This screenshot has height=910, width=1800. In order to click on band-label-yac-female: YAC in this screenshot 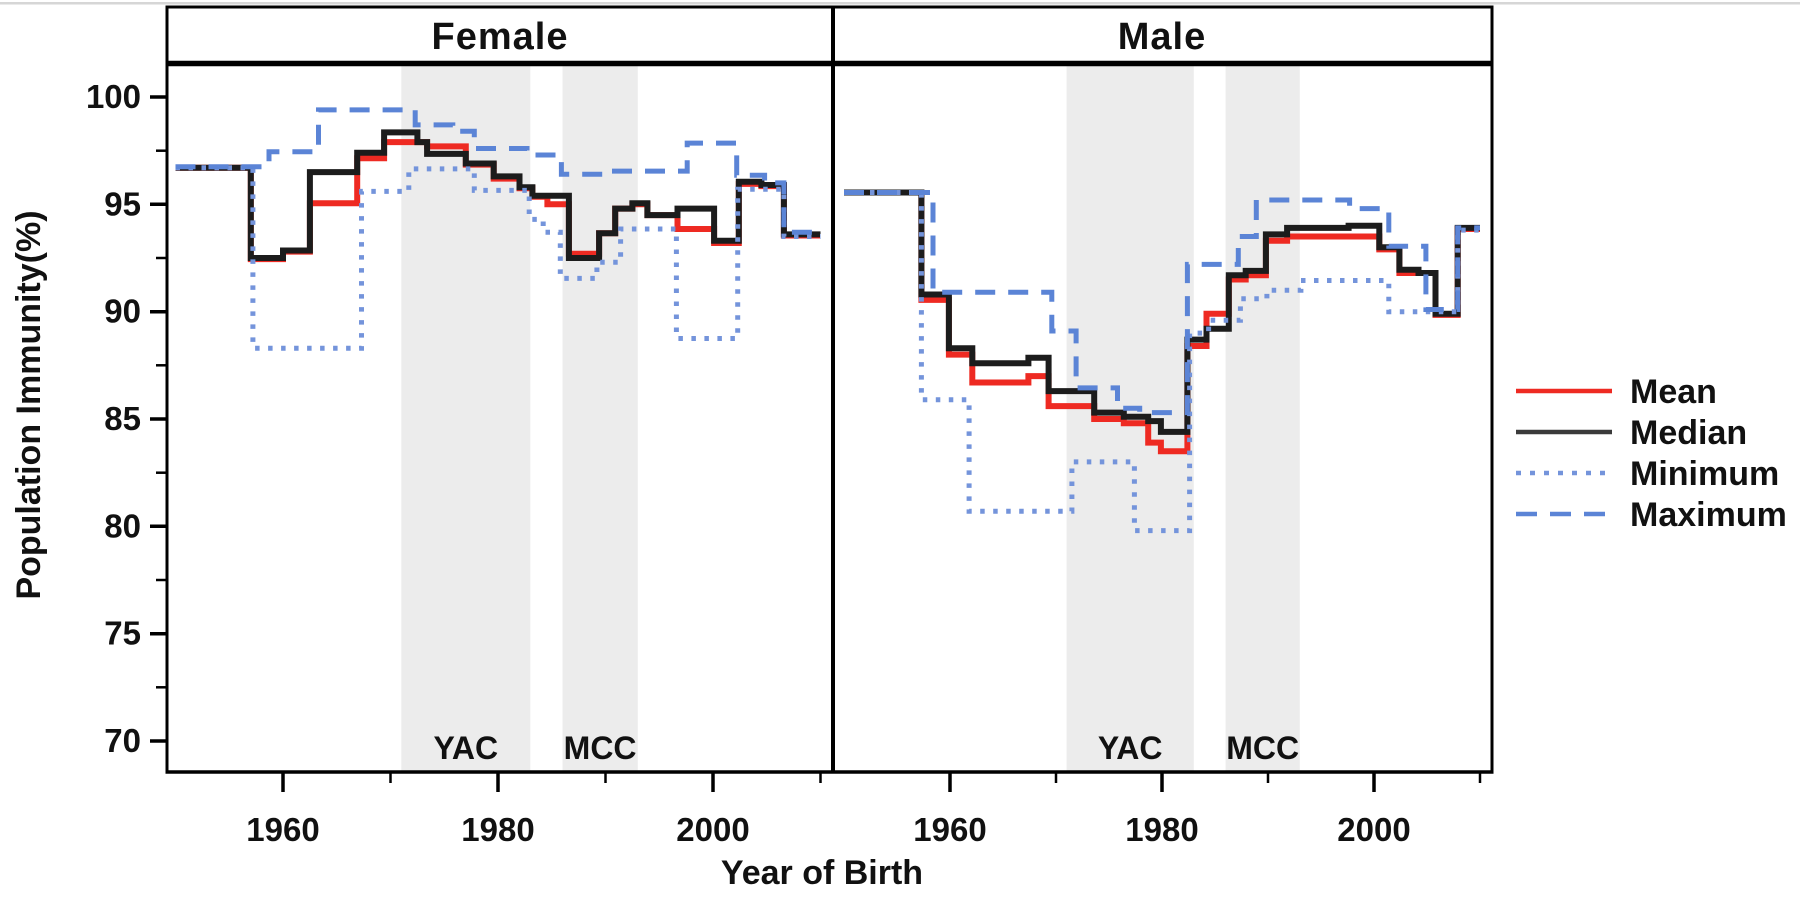, I will do `click(465, 748)`.